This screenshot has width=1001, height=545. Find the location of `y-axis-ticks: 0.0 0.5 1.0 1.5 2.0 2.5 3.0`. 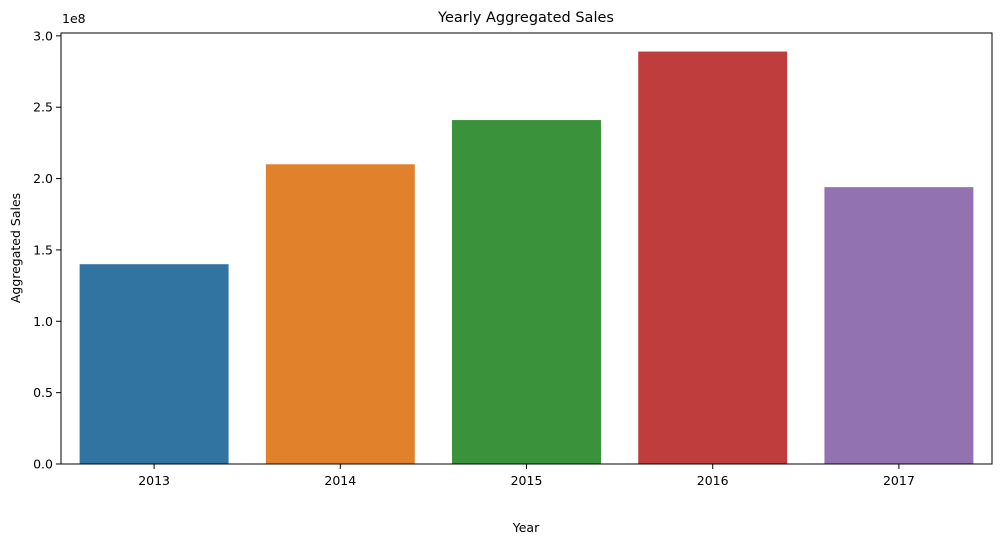

y-axis-ticks: 0.0 0.5 1.0 1.5 2.0 2.5 3.0 is located at coordinates (47, 250).